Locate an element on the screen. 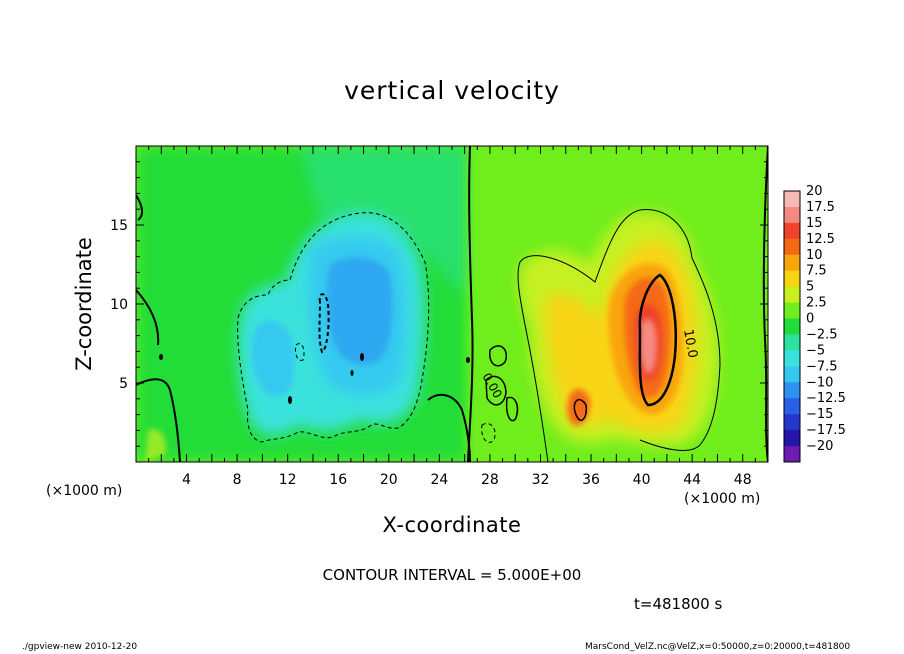 The width and height of the screenshot is (904, 654). colorbar-label: 7.5 is located at coordinates (816, 271).